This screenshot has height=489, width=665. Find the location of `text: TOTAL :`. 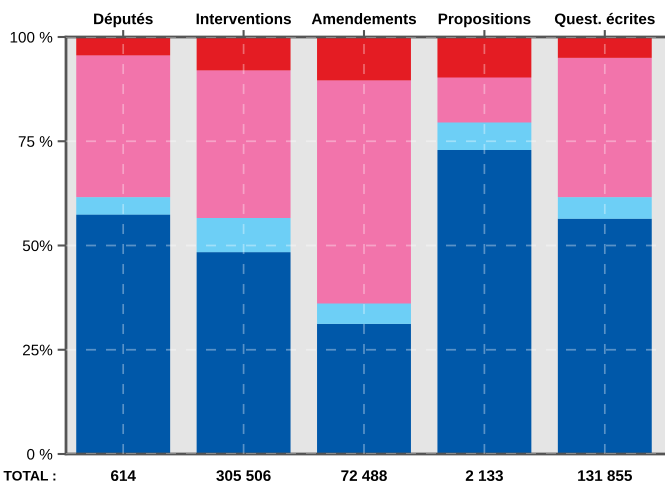

text: TOTAL : is located at coordinates (30, 475).